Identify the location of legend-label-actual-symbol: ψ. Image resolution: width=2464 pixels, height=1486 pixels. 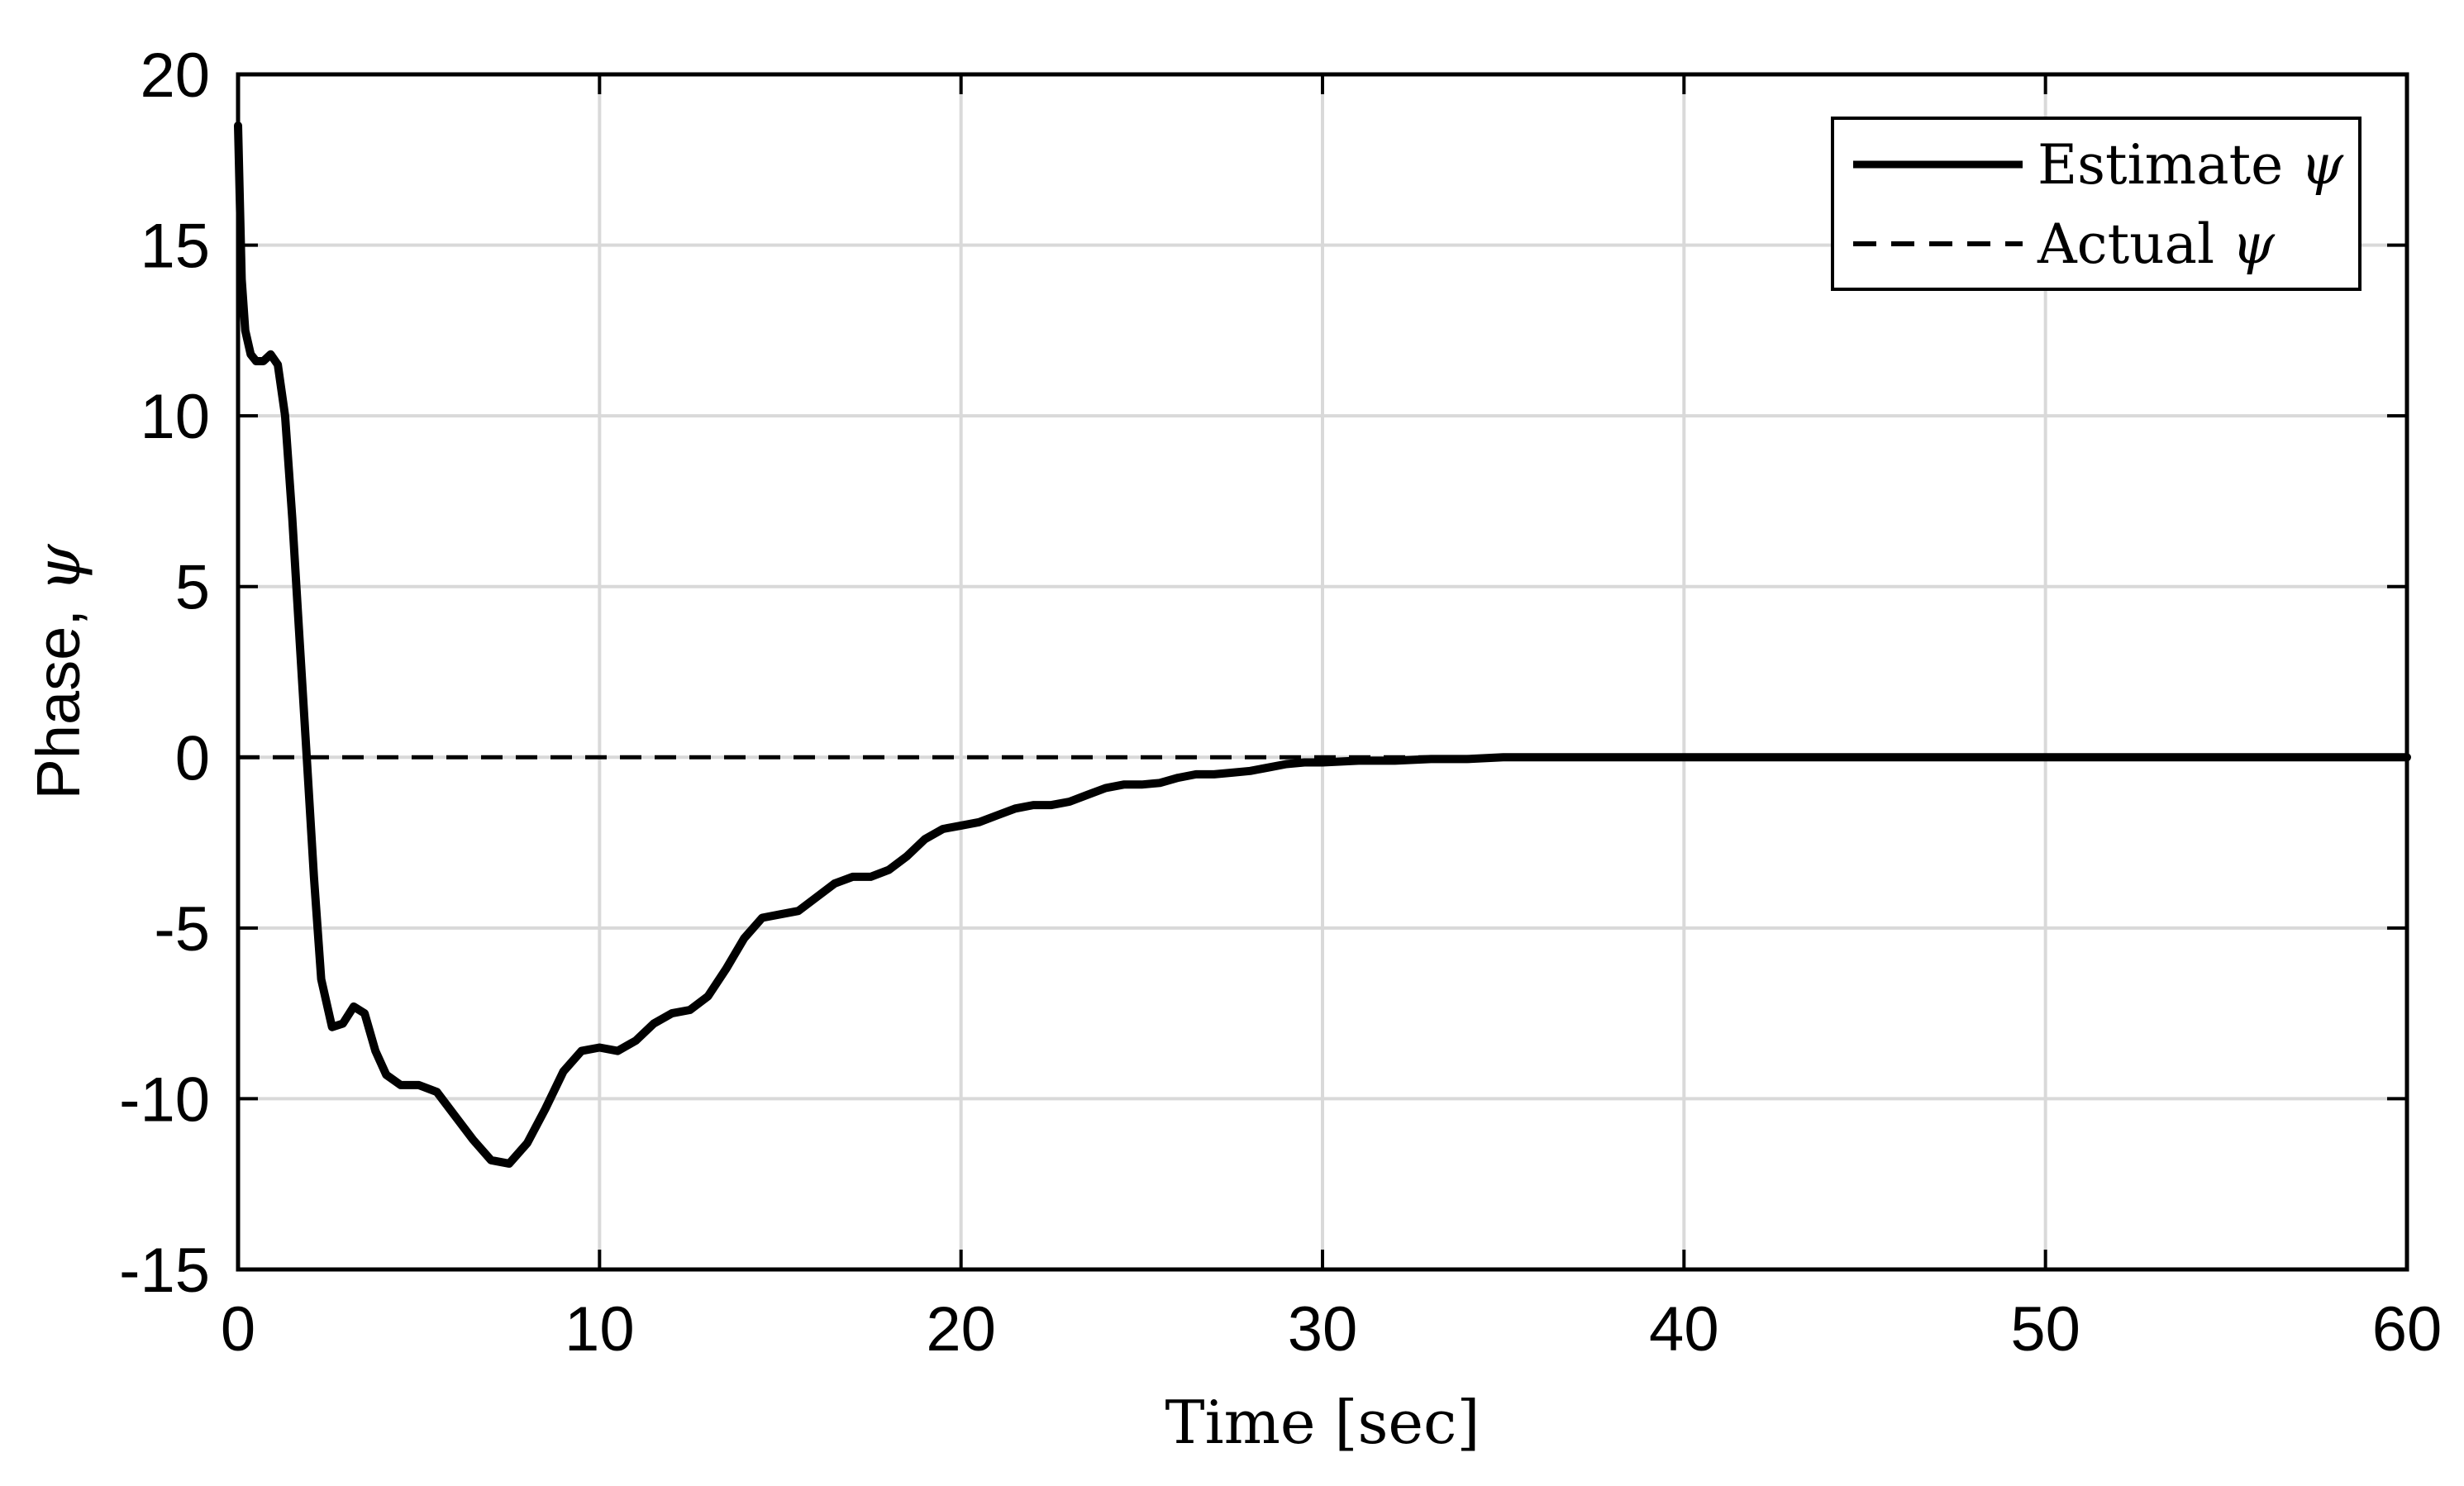
(2254, 244).